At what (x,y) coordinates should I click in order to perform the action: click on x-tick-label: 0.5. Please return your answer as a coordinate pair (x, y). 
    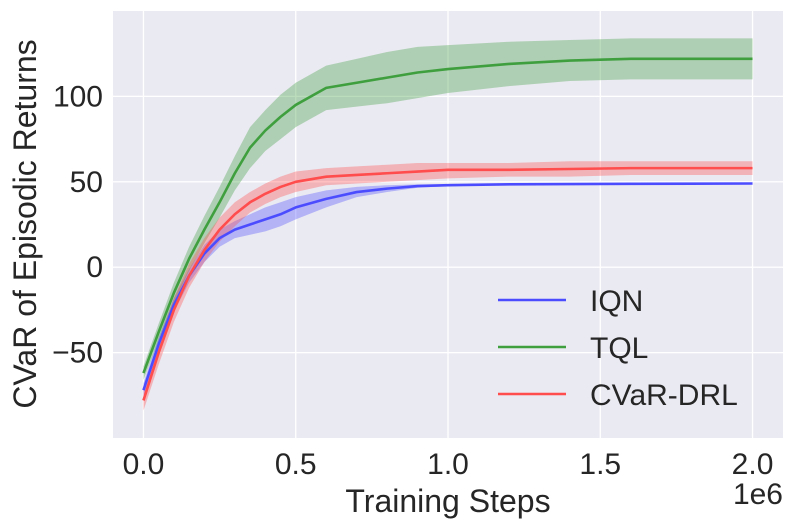
    Looking at the image, I should click on (296, 464).